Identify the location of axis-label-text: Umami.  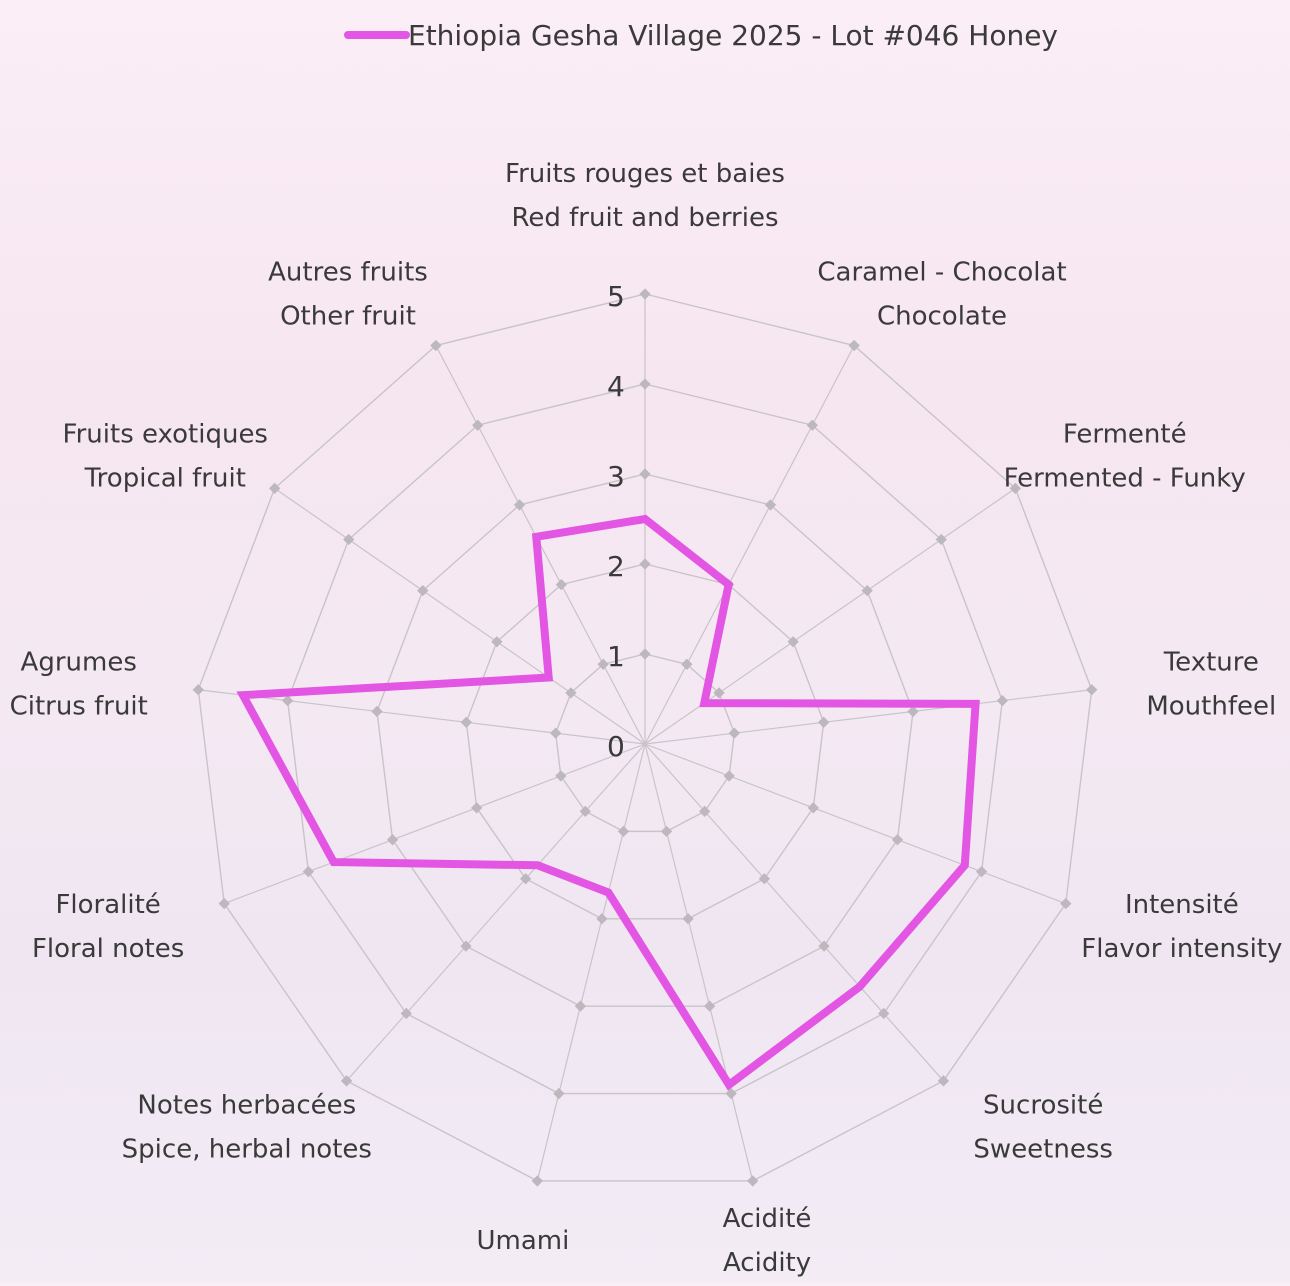
(523, 1241).